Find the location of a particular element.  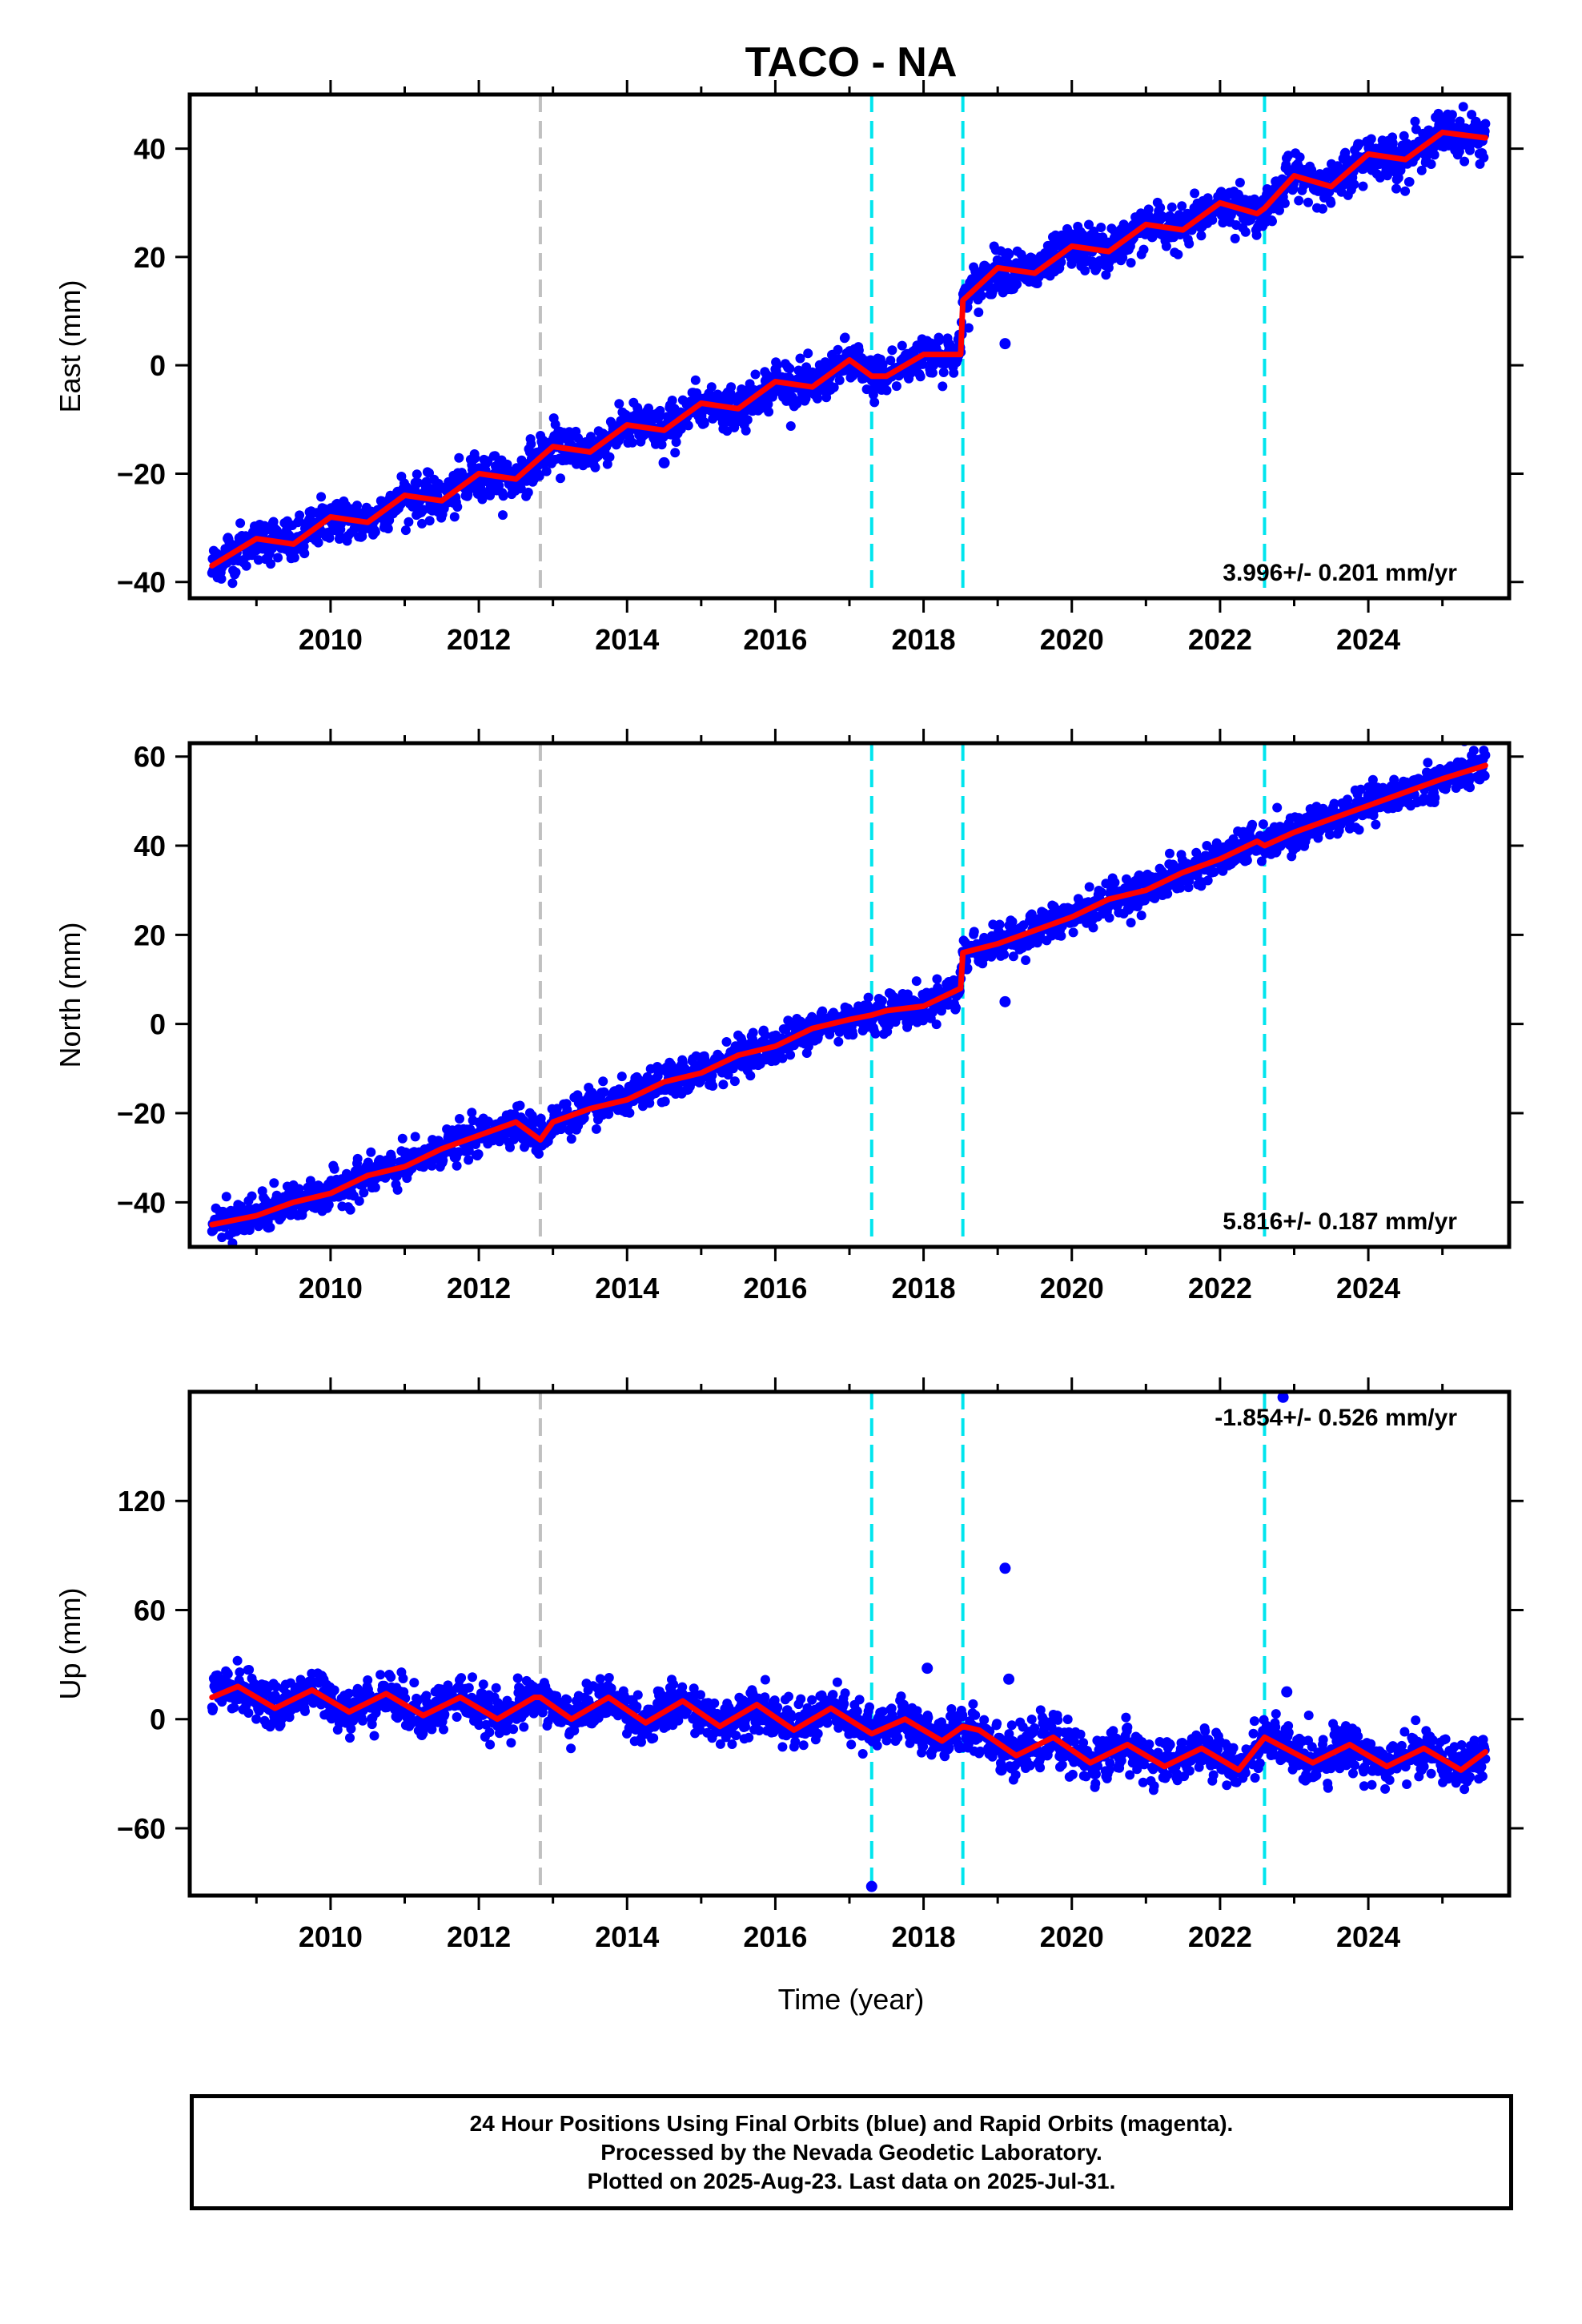

rate-label: 5.816+/- 0.187 mm/yr is located at coordinates (1340, 1221).